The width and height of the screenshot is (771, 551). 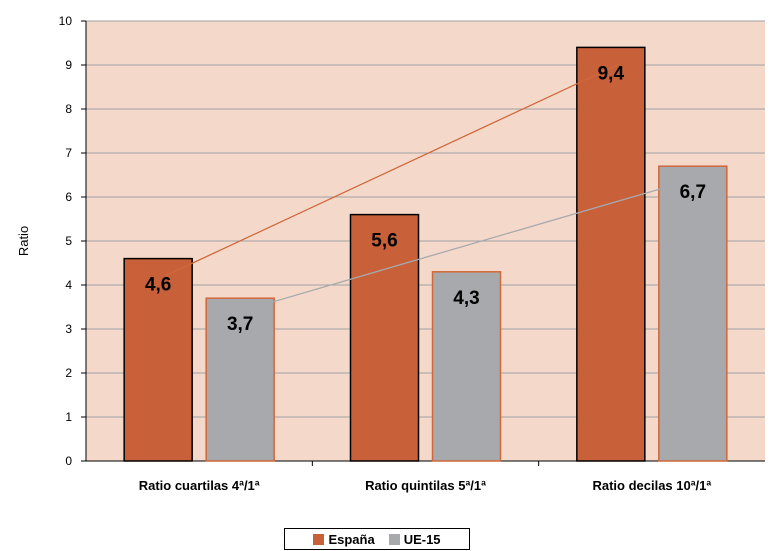 I want to click on y-tick-label: 5, so click(x=68, y=241).